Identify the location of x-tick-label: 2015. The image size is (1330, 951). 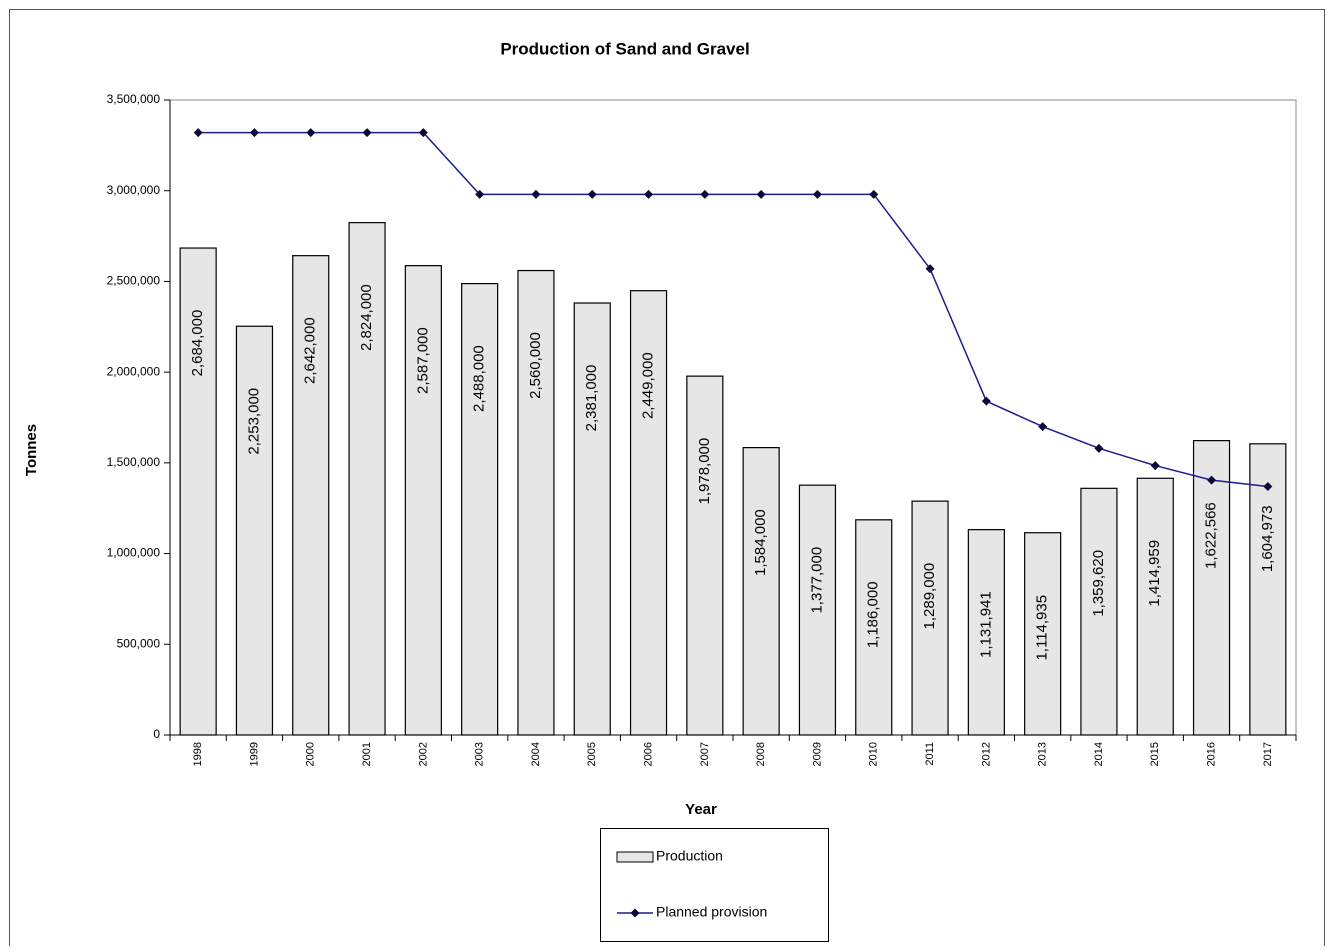
(1155, 754).